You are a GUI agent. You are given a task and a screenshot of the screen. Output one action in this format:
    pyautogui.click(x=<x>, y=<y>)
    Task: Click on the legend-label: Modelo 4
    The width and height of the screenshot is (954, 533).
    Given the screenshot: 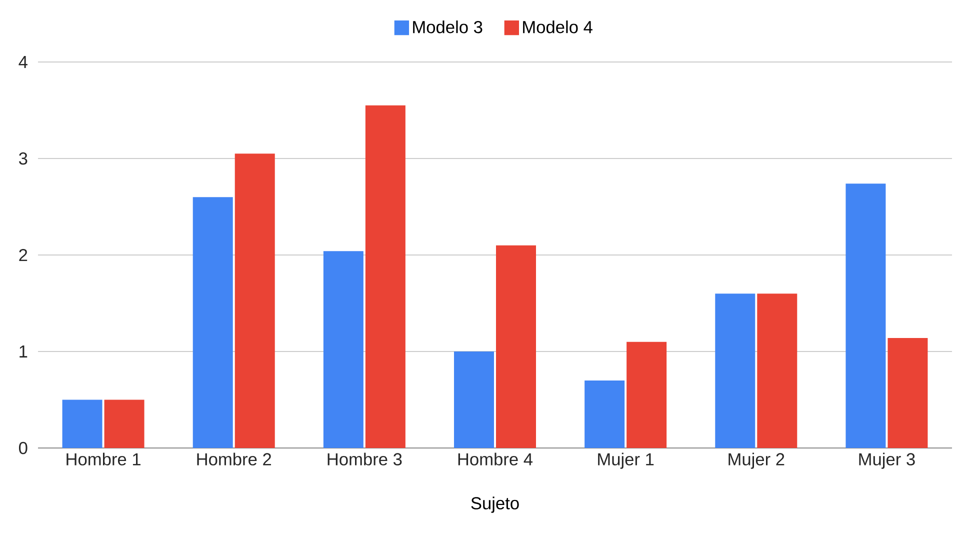 What is the action you would take?
    pyautogui.click(x=557, y=27)
    